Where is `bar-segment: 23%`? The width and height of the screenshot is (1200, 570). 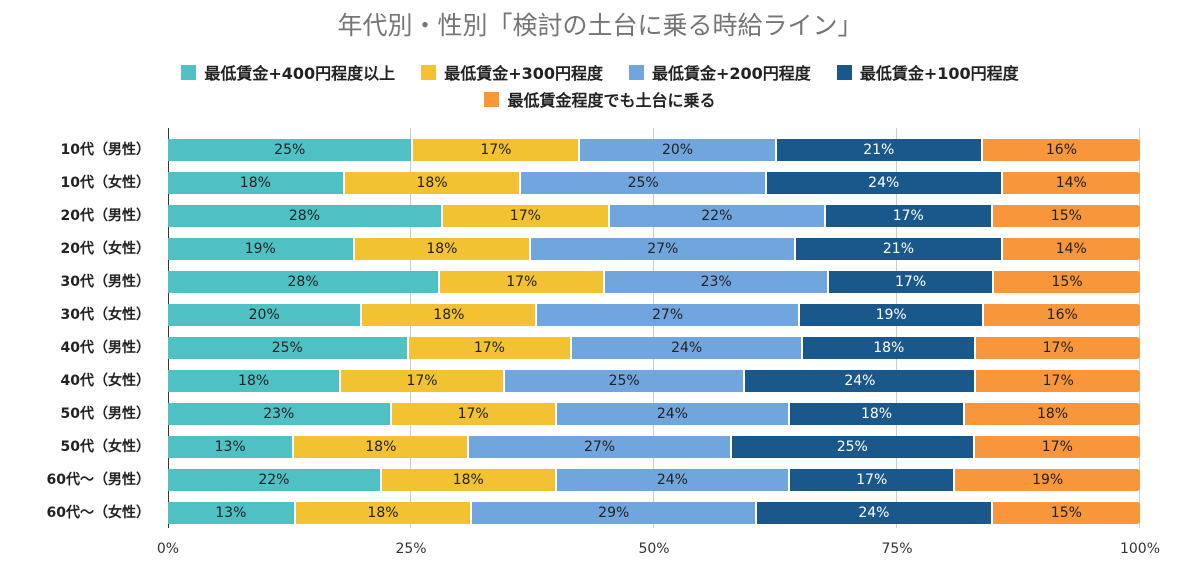
bar-segment: 23% is located at coordinates (280, 414).